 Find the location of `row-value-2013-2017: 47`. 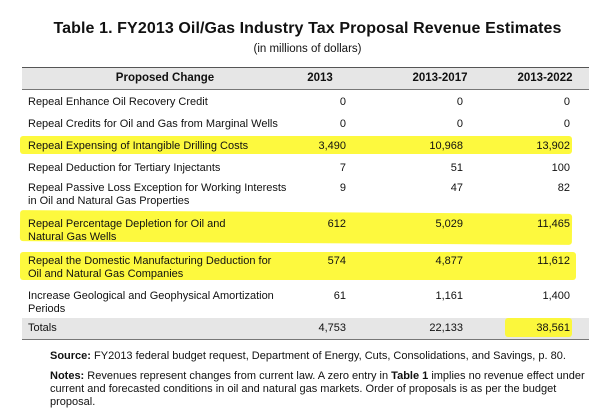

row-value-2013-2017: 47 is located at coordinates (456, 188).